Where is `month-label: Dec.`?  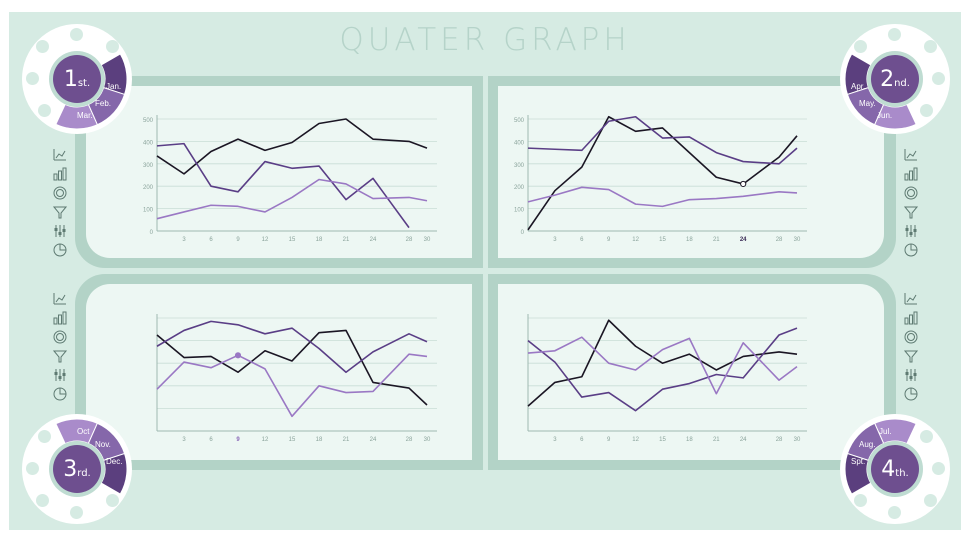 month-label: Dec. is located at coordinates (114, 461).